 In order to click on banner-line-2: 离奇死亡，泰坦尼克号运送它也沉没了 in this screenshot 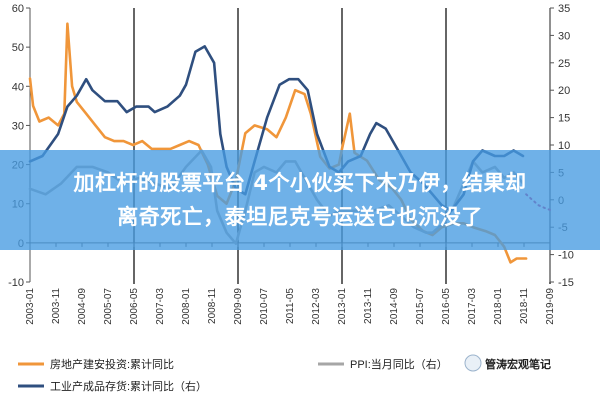, I will do `click(300, 217)`.